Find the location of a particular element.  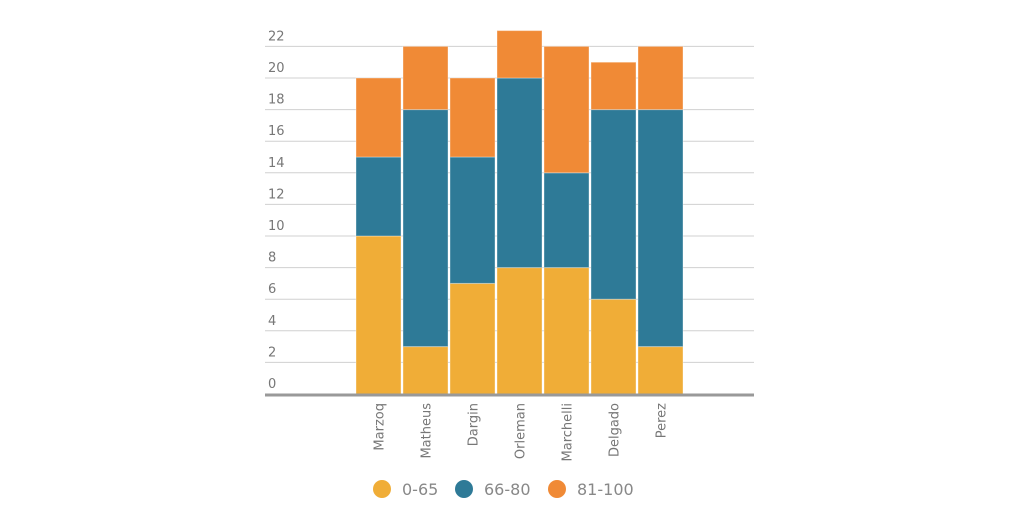

y-tick-label: 12 is located at coordinates (276, 194).